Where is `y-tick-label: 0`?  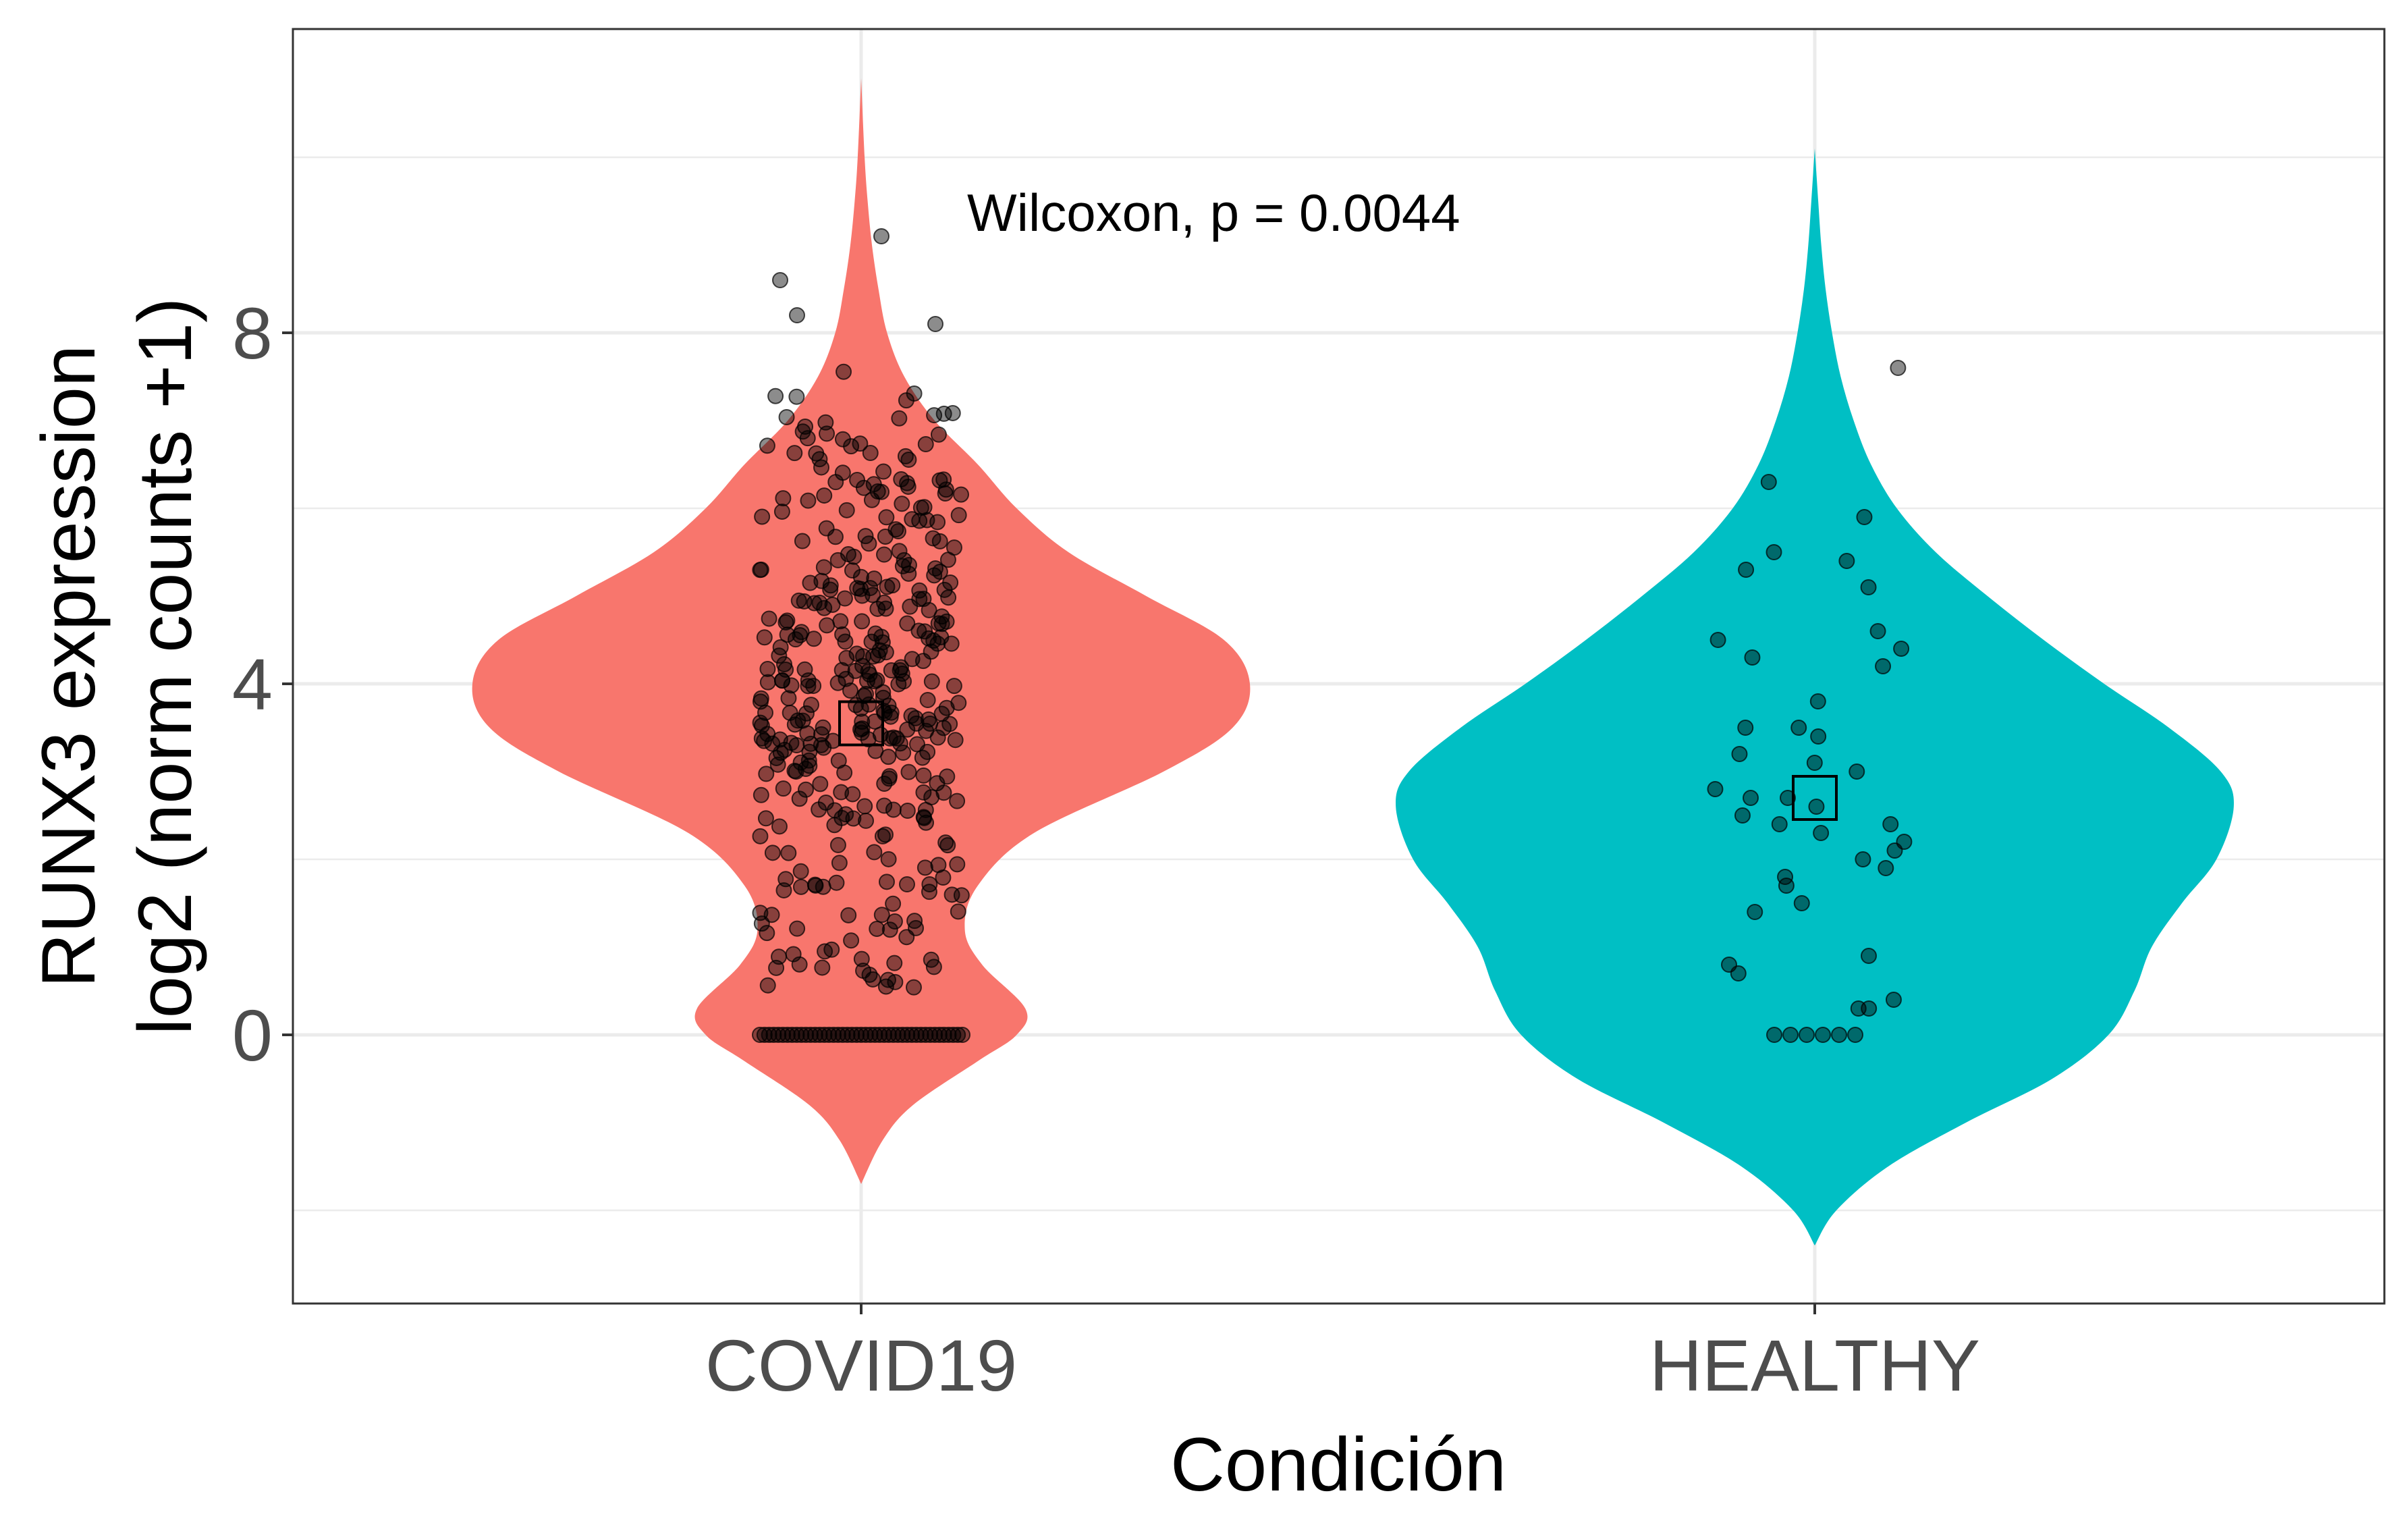
y-tick-label: 0 is located at coordinates (252, 1035).